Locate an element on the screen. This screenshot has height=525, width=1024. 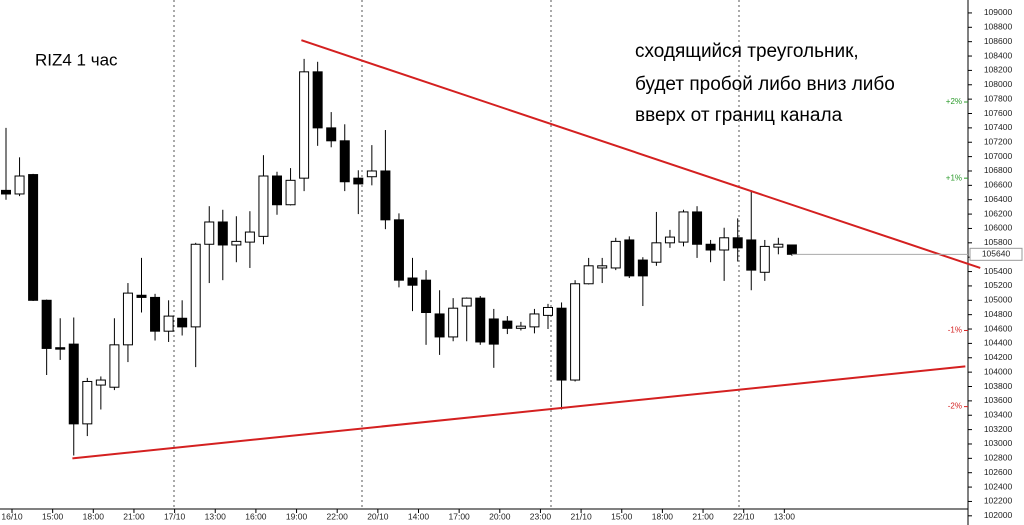
x-tick-label: 14:00 is located at coordinates (419, 516).